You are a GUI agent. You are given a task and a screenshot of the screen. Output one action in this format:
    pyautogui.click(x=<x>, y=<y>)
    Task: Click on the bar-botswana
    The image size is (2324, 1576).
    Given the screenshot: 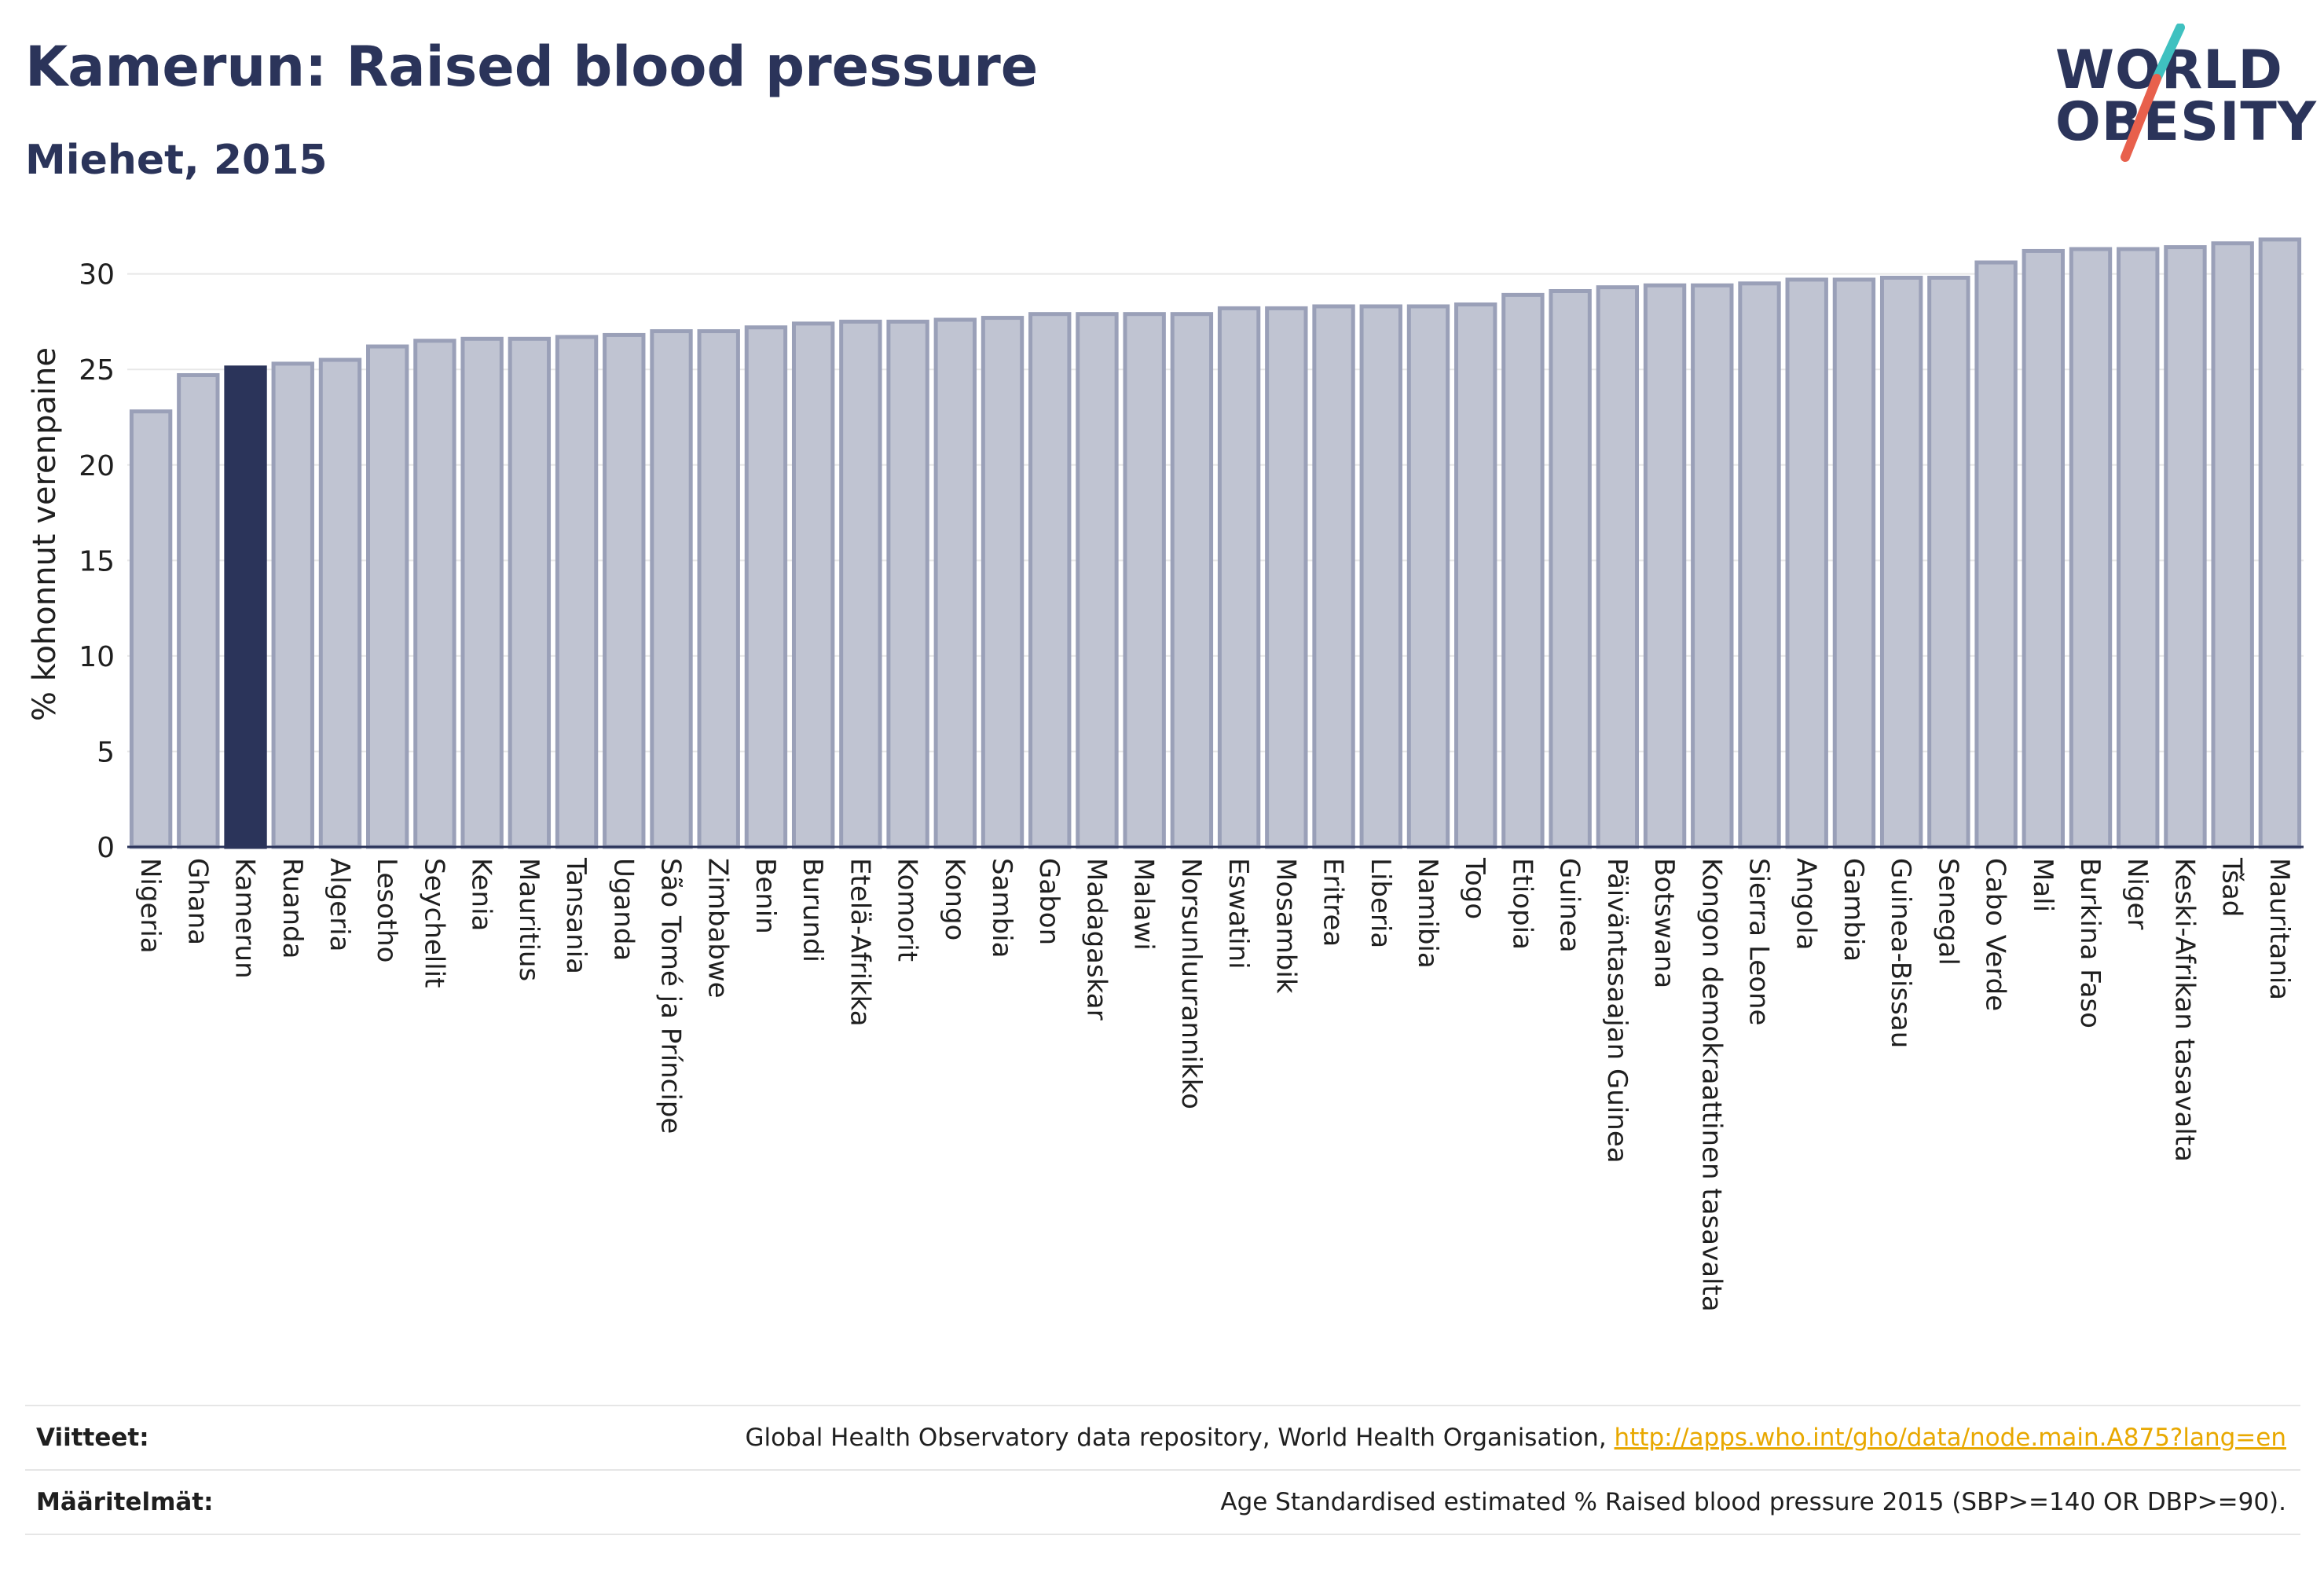 What is the action you would take?
    pyautogui.click(x=1665, y=566)
    